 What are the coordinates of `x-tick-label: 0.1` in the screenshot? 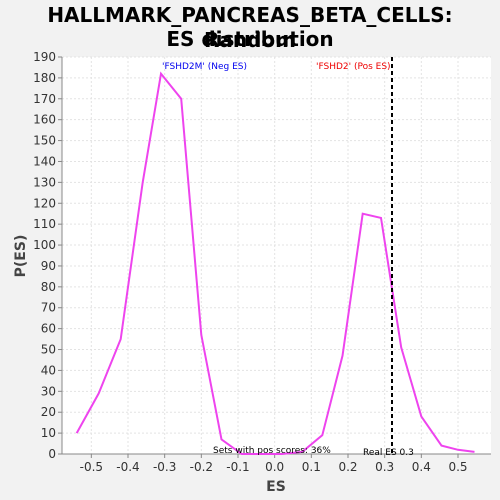 It's located at (311, 467).